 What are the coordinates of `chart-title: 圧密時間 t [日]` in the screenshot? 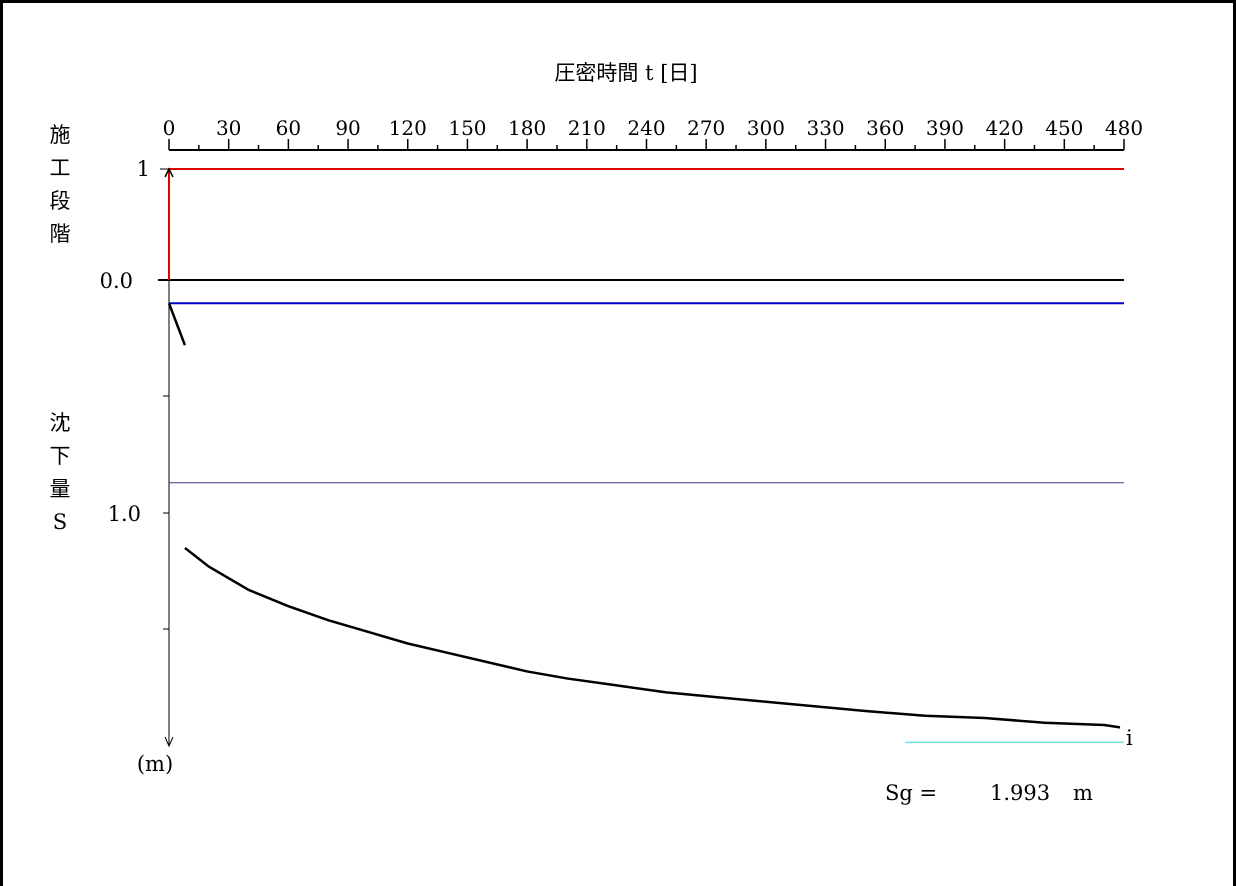 It's located at (625, 73).